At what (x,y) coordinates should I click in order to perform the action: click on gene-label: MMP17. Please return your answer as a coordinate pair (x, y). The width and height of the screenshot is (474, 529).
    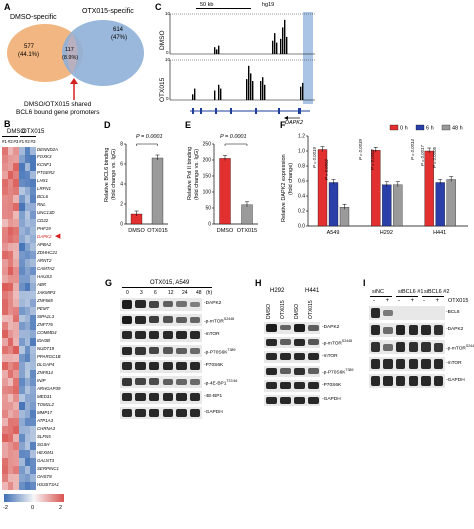
    Looking at the image, I should click on (45, 412).